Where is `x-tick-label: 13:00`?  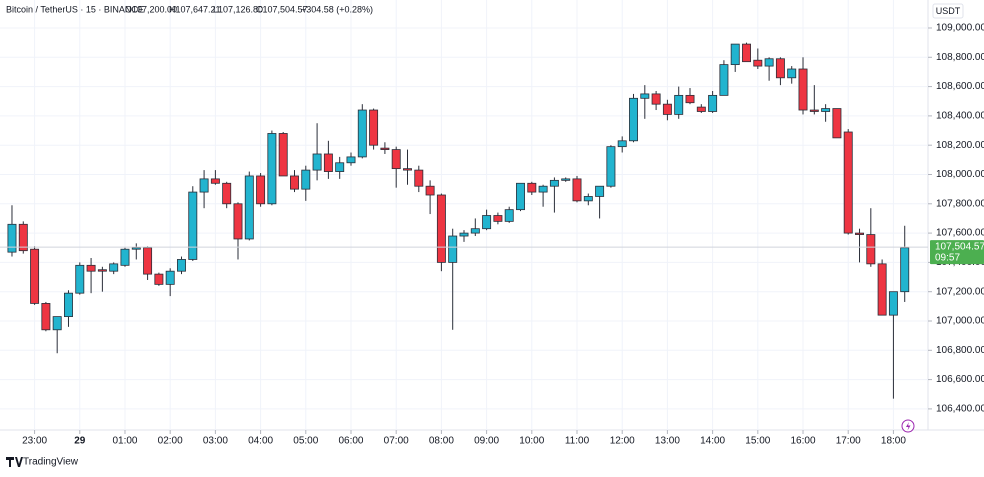
x-tick-label: 13:00 is located at coordinates (667, 441).